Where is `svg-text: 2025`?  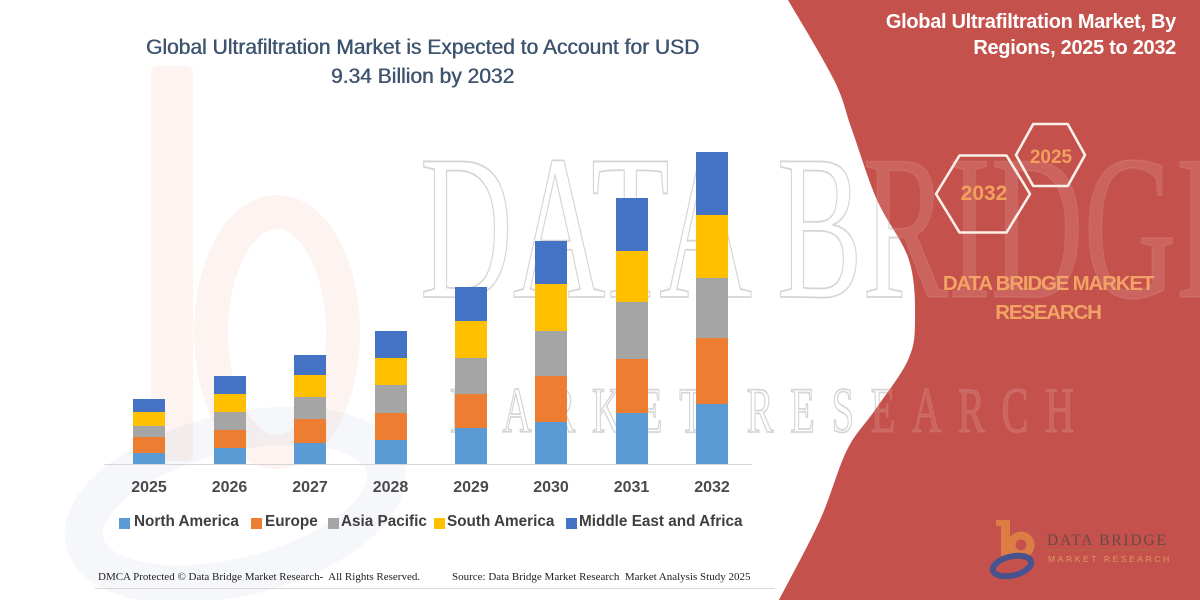
svg-text: 2025 is located at coordinates (1051, 157).